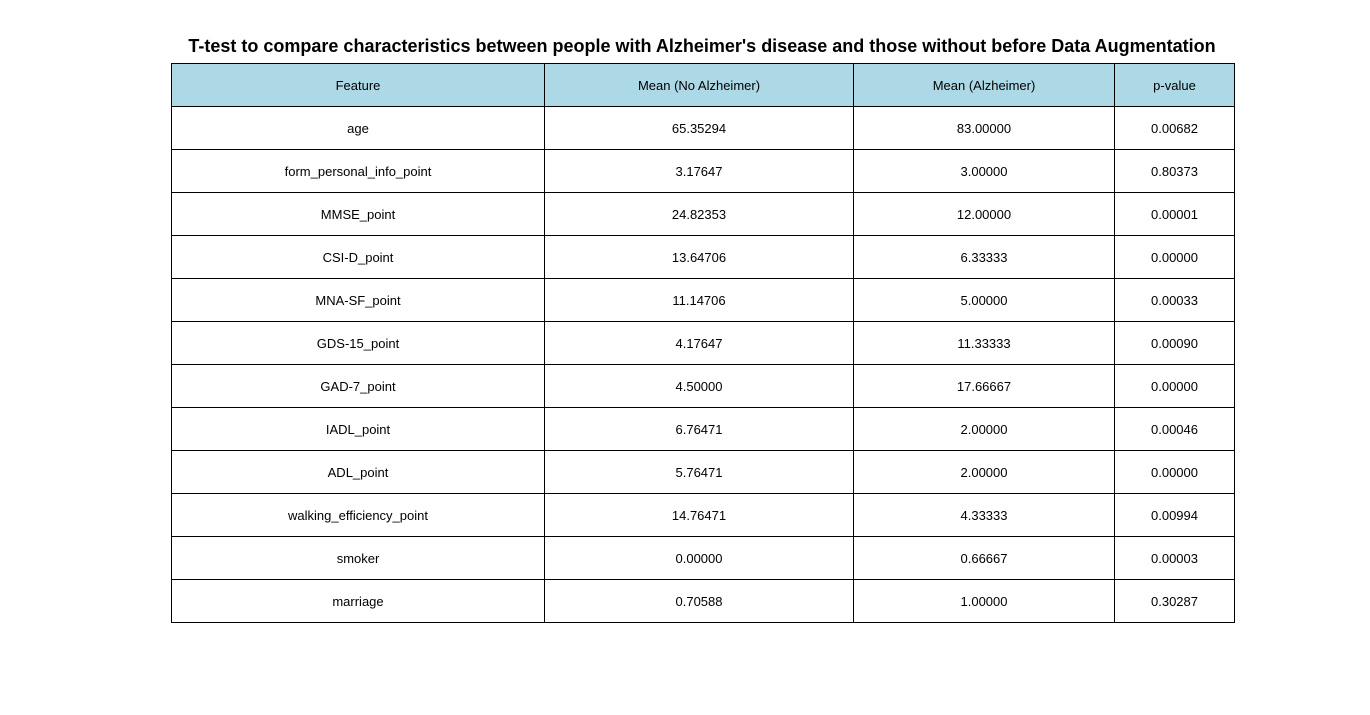 The image size is (1370, 715). I want to click on cell-mean-alzheimer: 0.66667, so click(984, 558).